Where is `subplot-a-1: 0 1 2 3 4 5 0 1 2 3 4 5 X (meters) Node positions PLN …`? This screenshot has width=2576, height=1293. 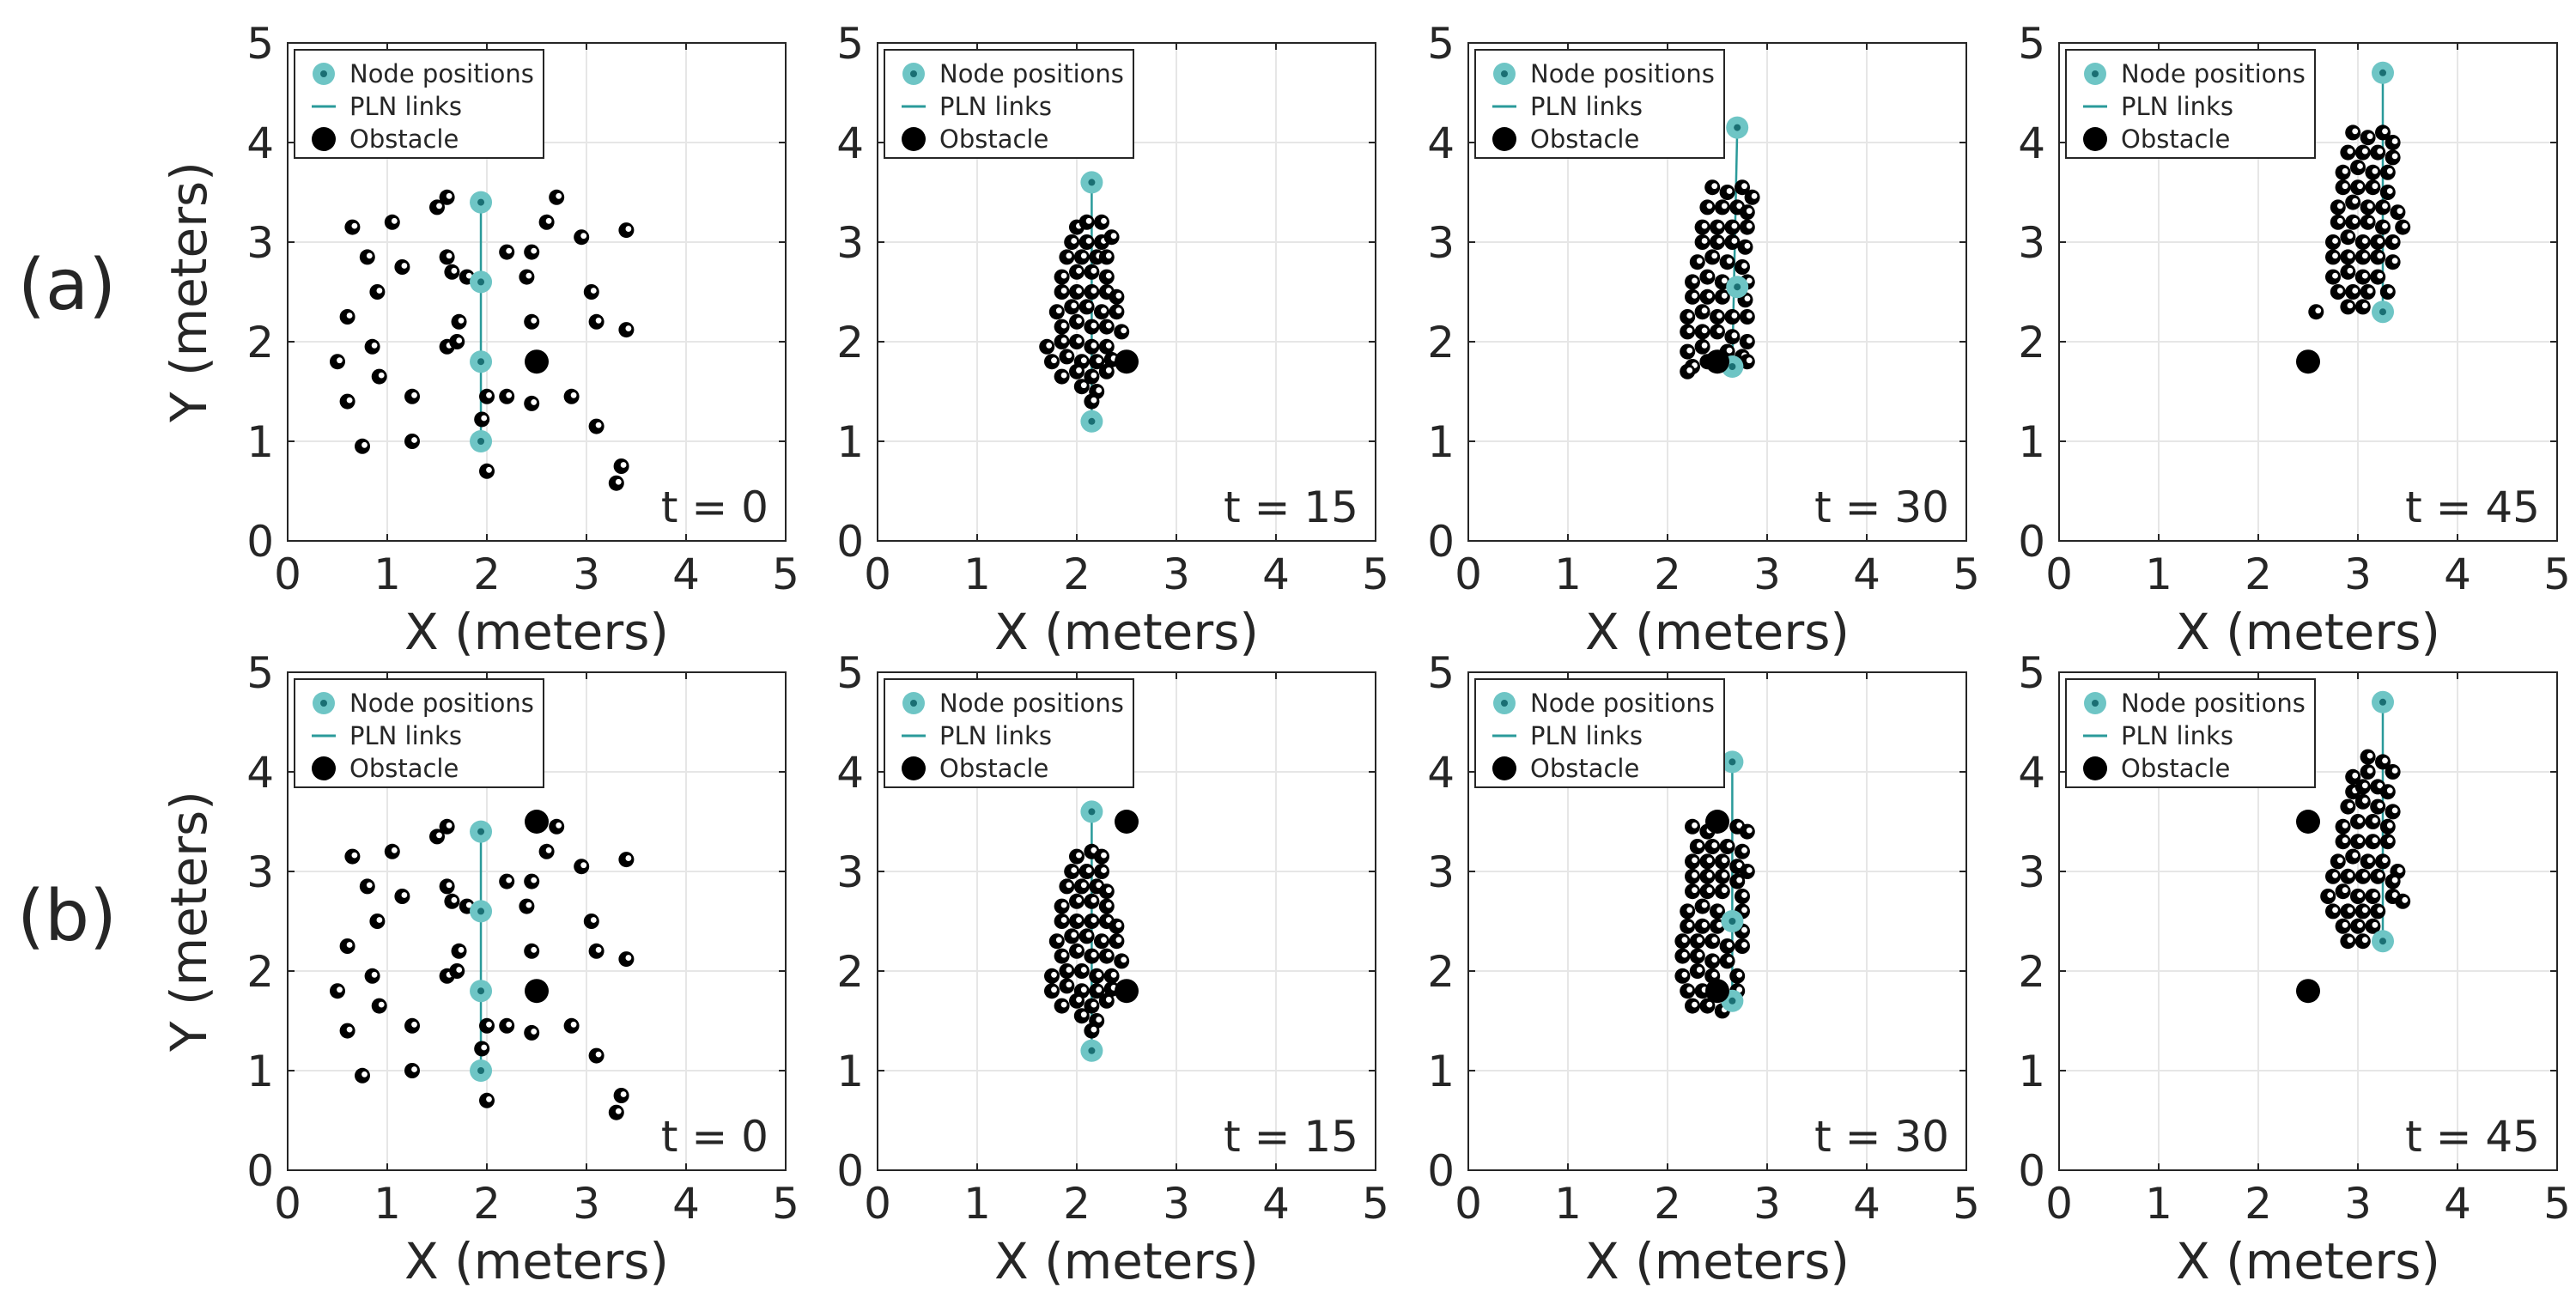 subplot-a-1: 0 1 2 3 4 5 0 1 2 3 4 5 X (meters) Node positions PLN … is located at coordinates (1112, 340).